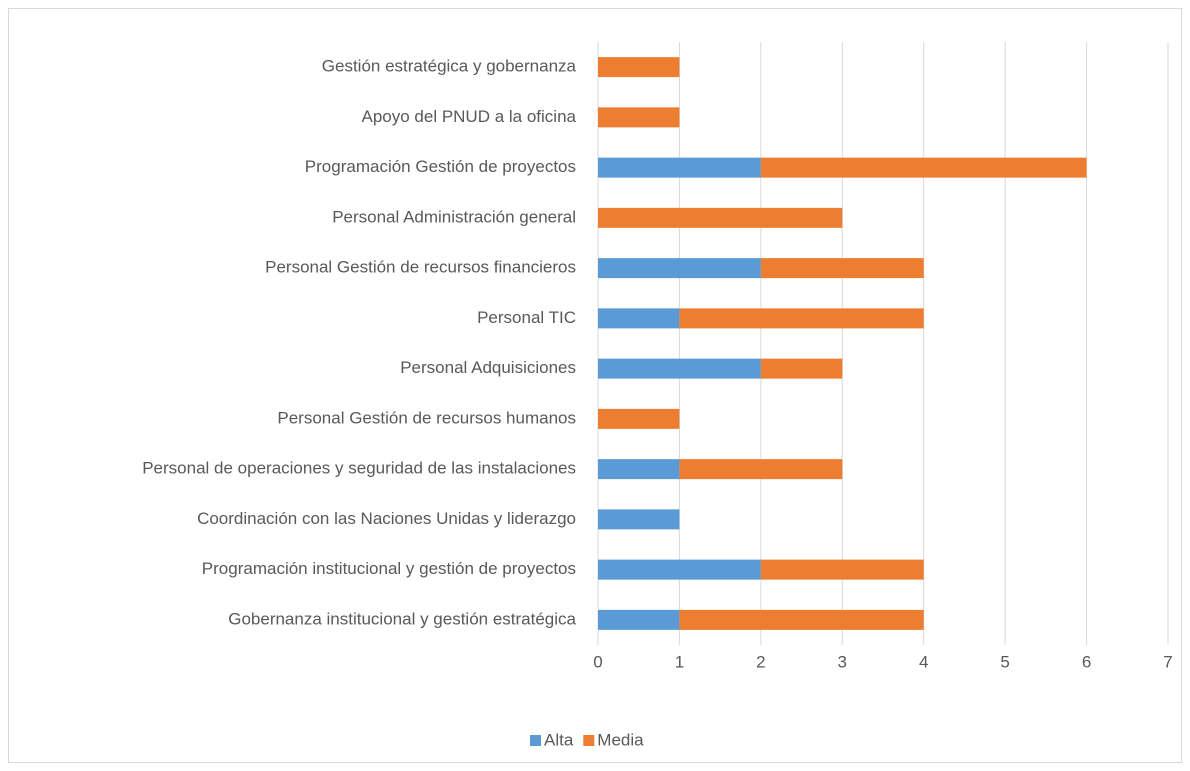 The image size is (1190, 771). Describe the element at coordinates (597, 661) in the screenshot. I see `x-tick-label: 0` at that location.